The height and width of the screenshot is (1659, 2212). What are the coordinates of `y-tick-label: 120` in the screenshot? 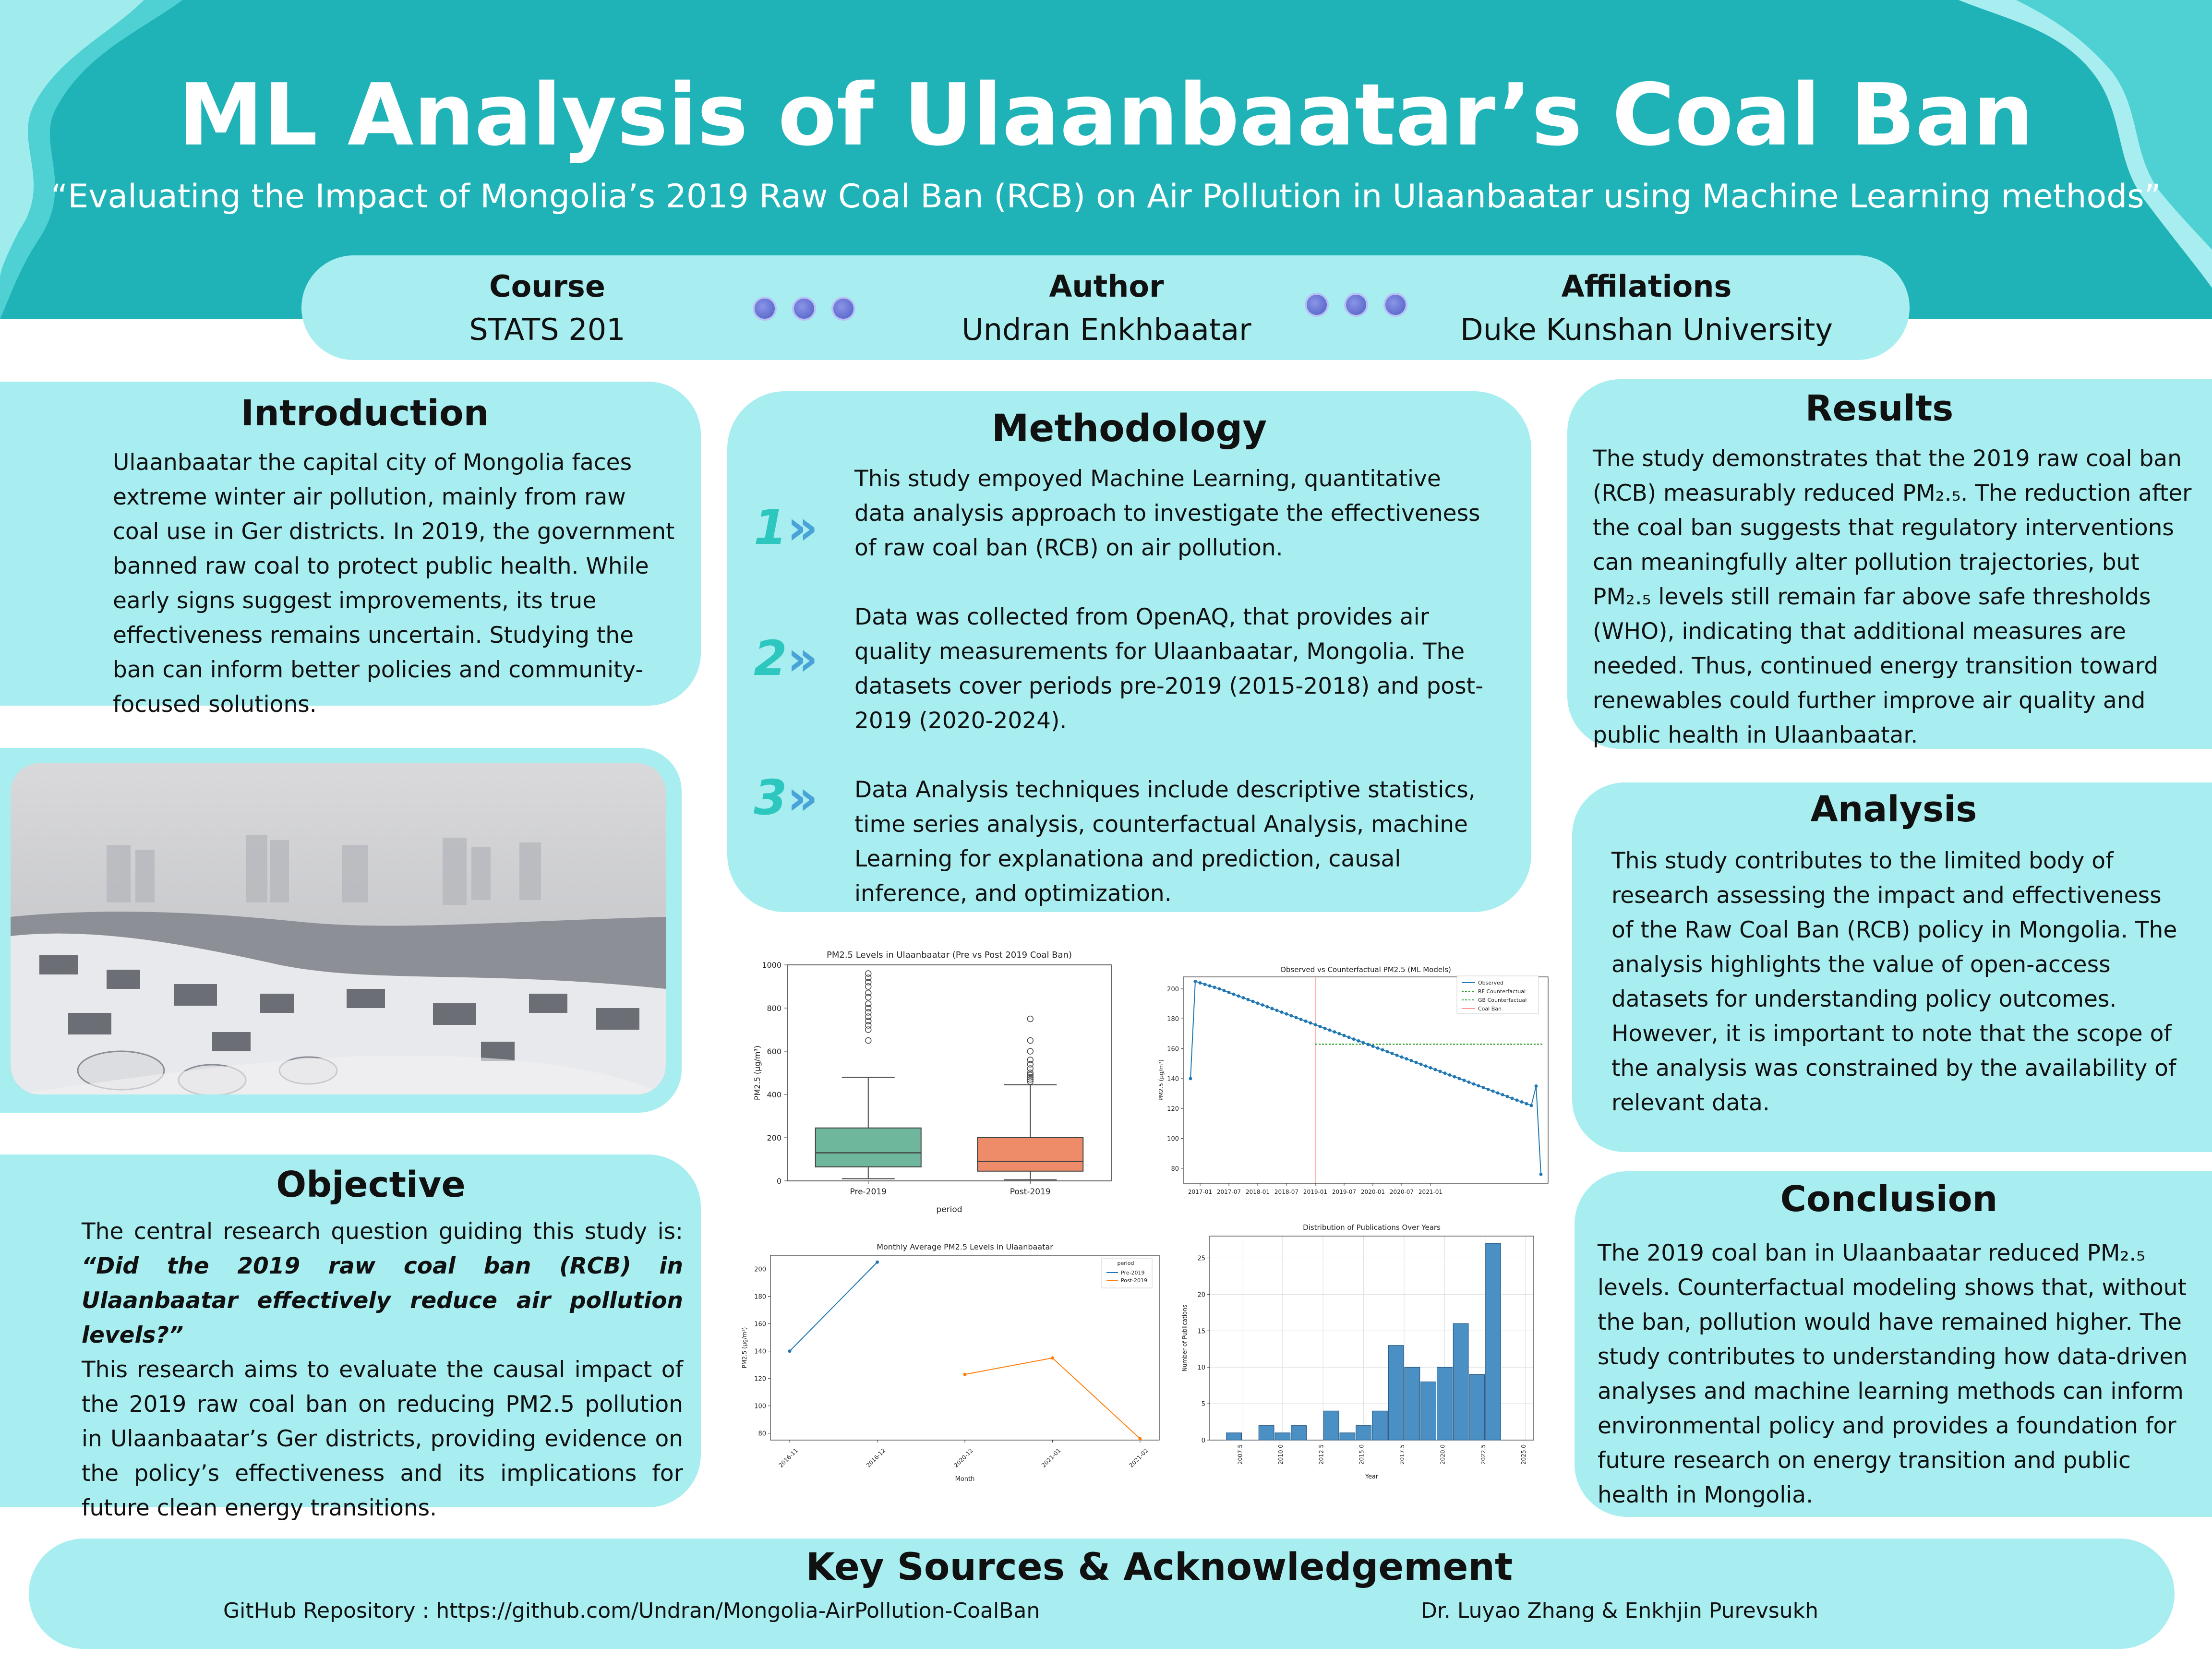 It's located at (1173, 1109).